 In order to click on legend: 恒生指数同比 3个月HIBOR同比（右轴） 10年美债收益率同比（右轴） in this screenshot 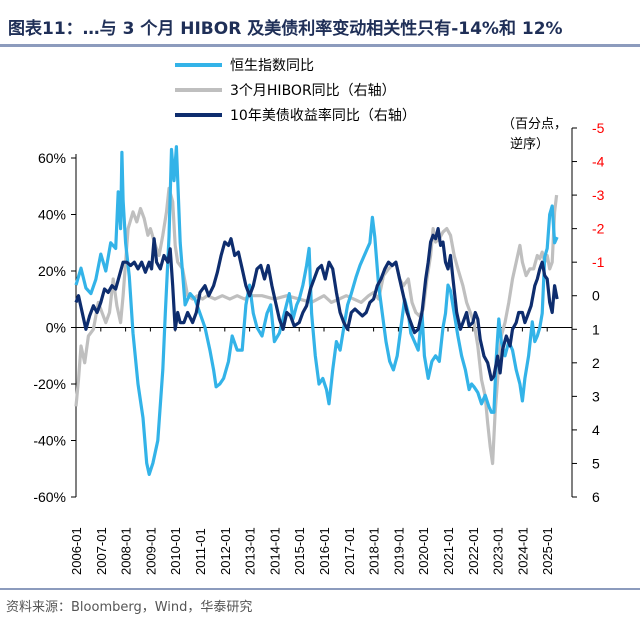, I will do `click(295, 91)`.